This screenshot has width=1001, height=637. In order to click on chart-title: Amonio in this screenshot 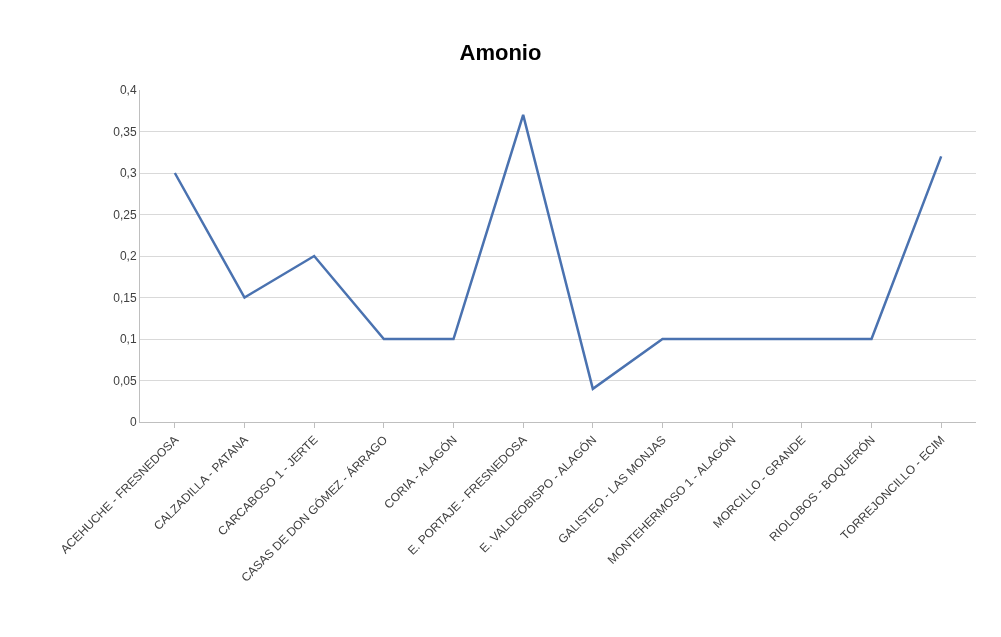, I will do `click(500, 52)`.